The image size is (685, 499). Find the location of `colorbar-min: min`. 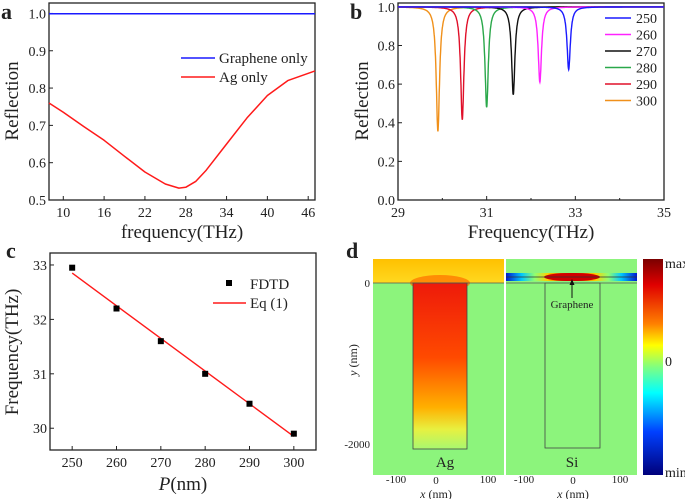

colorbar-min: min is located at coordinates (675, 473).